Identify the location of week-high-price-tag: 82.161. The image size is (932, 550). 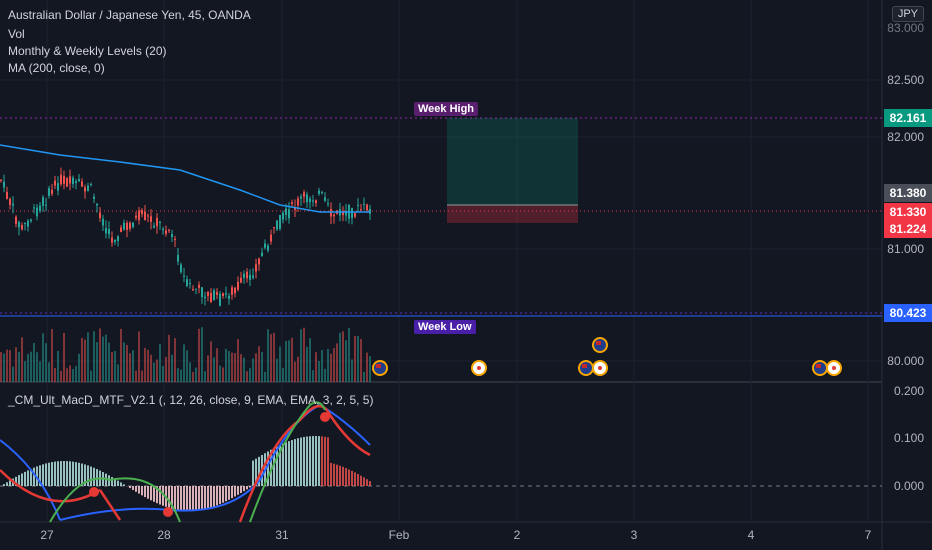
(908, 118).